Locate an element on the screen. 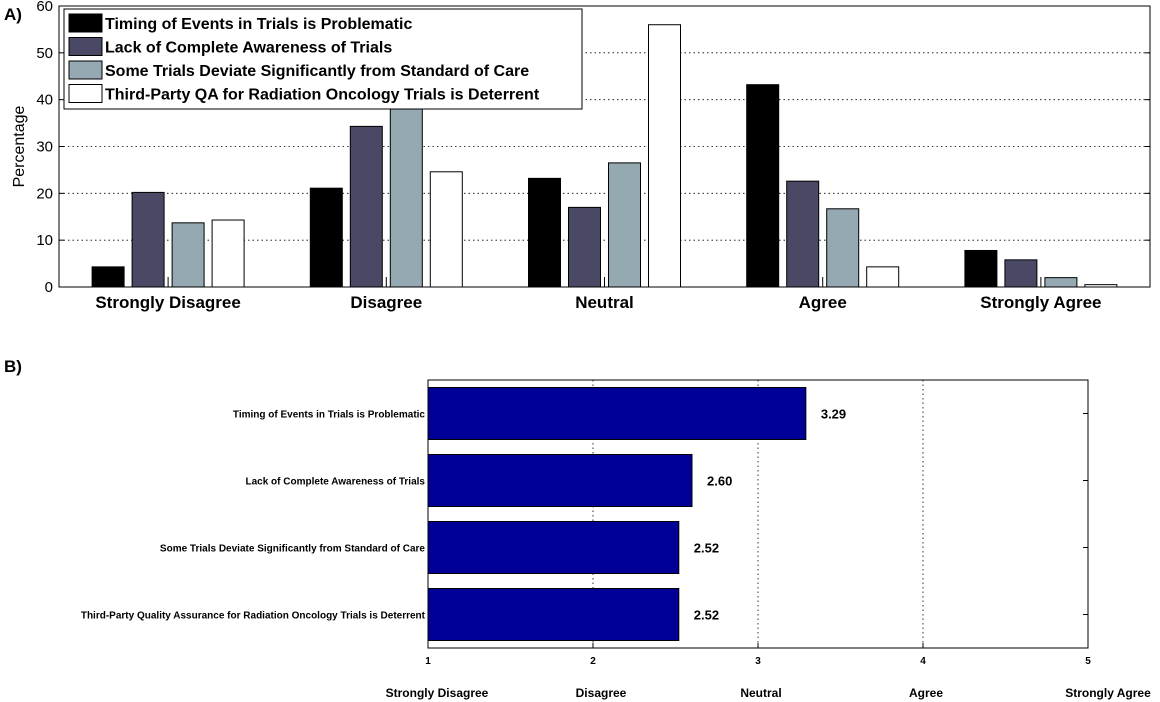 The image size is (1160, 702). panel-a-ytick-label: 0 is located at coordinates (49, 287).